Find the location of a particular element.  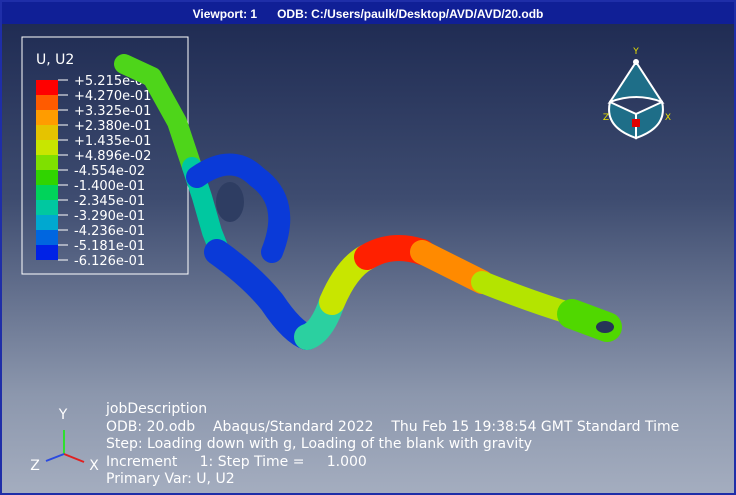

legend-label: -1.400e-01 is located at coordinates (109, 186).